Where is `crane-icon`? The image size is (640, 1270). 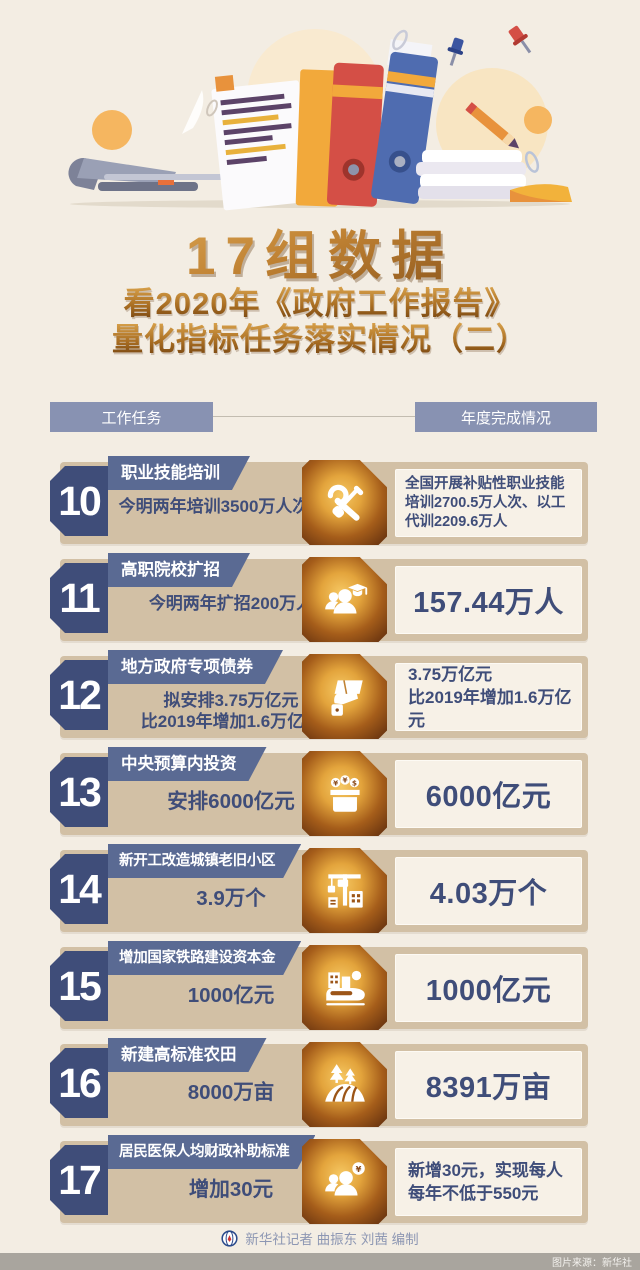
crane-icon is located at coordinates (344, 890).